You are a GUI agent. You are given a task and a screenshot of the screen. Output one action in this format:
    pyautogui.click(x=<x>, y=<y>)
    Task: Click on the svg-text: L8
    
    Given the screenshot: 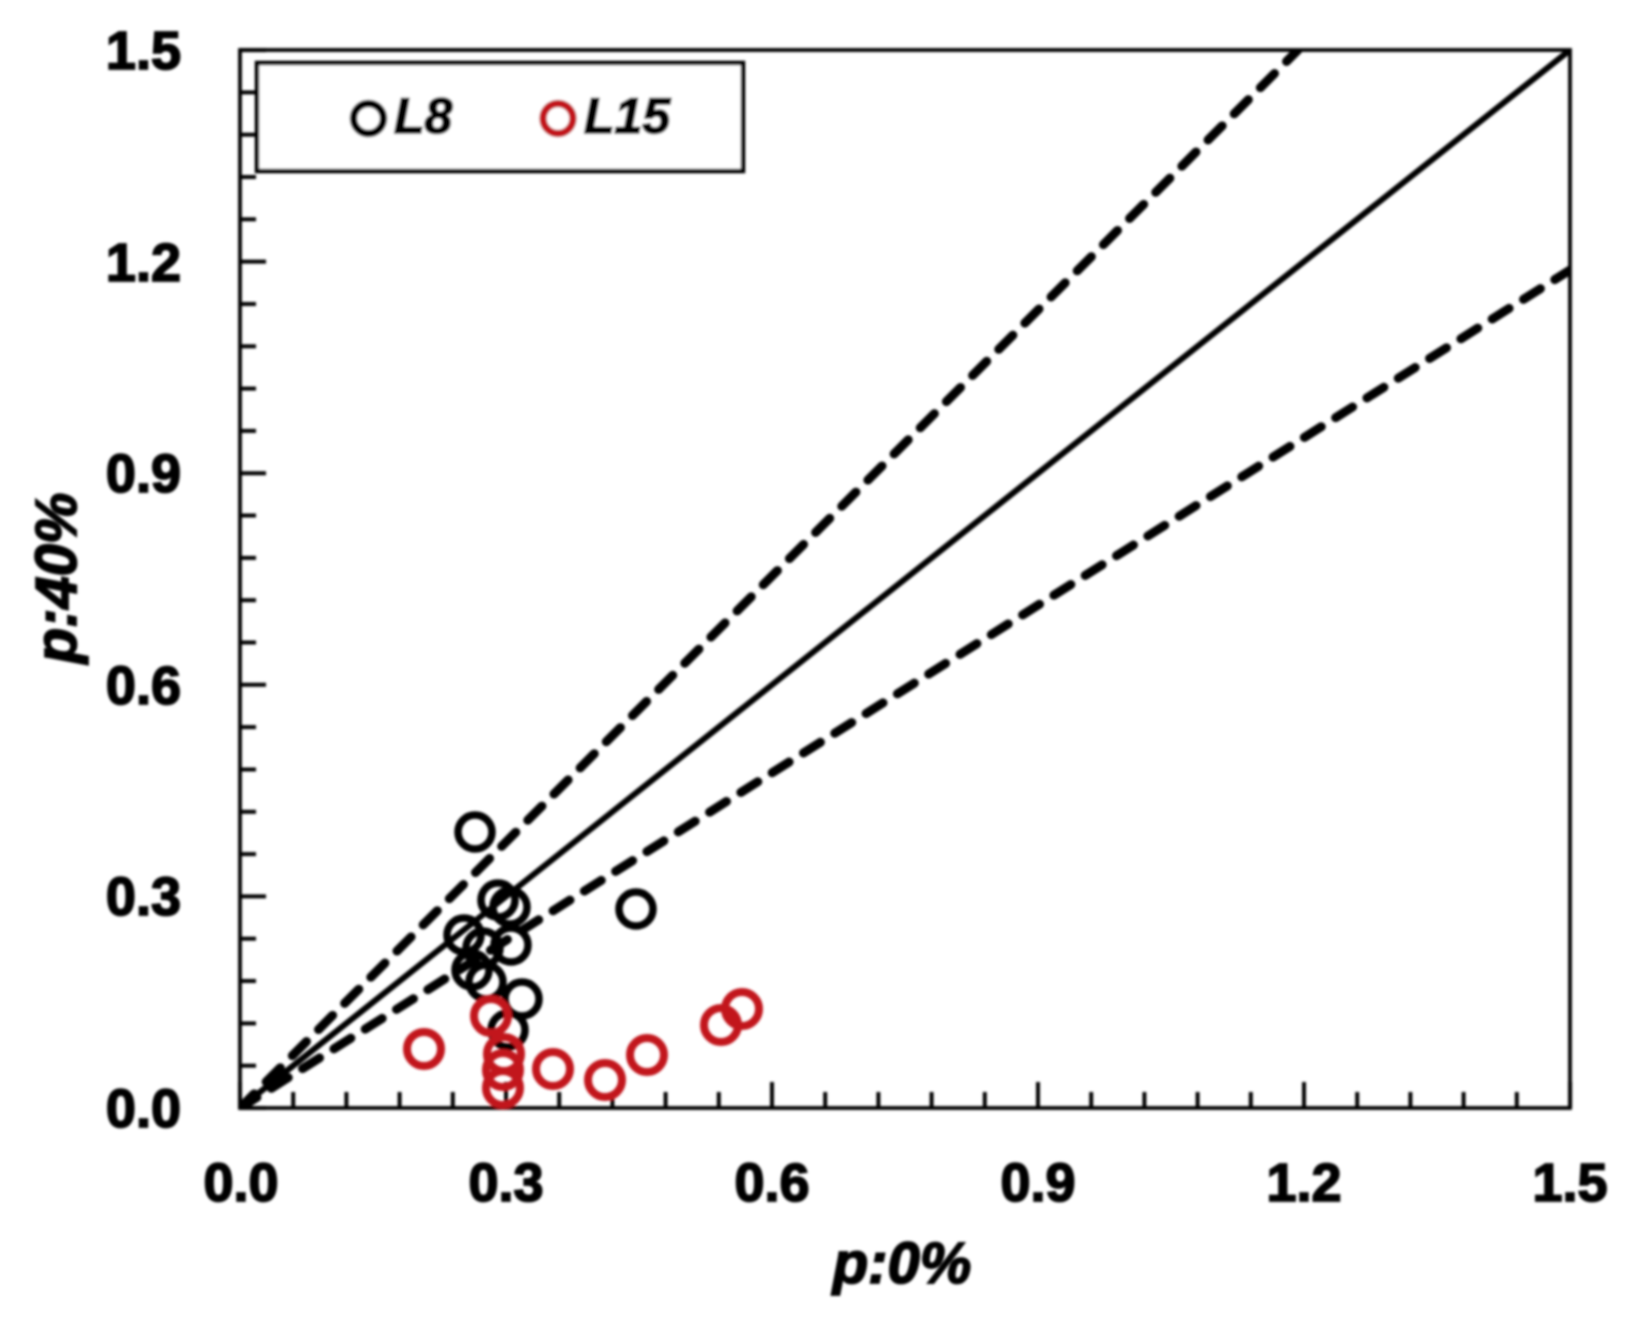 What is the action you would take?
    pyautogui.click(x=423, y=116)
    